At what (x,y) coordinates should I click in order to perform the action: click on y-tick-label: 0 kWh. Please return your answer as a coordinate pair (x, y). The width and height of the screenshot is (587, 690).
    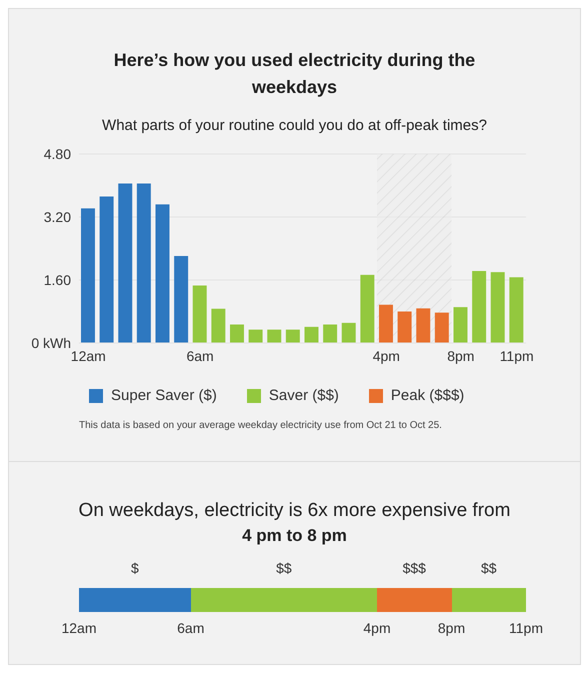
    Looking at the image, I should click on (51, 343).